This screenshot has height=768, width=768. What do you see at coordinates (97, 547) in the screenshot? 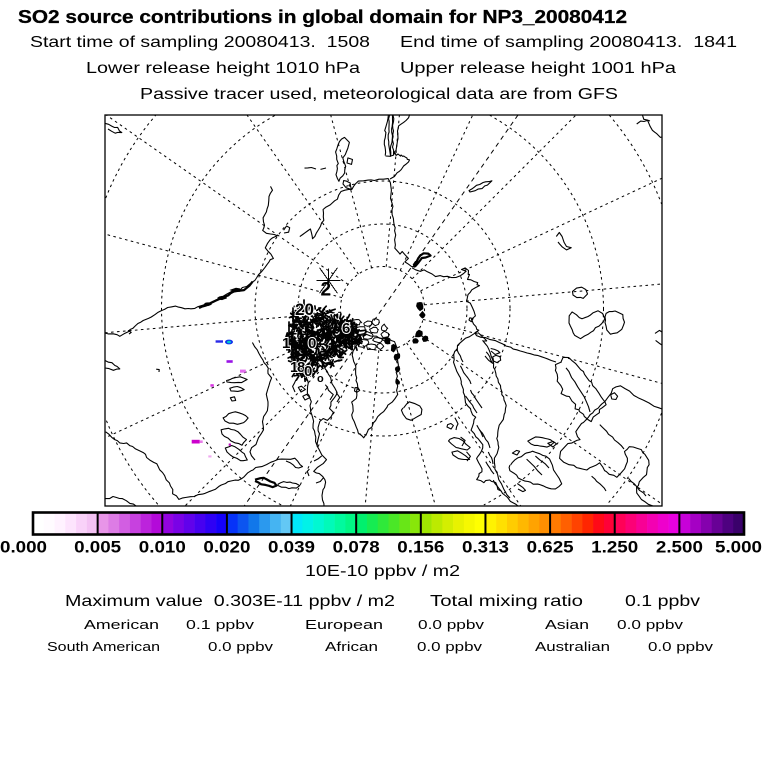
I see `svg-text: 0.005` at bounding box center [97, 547].